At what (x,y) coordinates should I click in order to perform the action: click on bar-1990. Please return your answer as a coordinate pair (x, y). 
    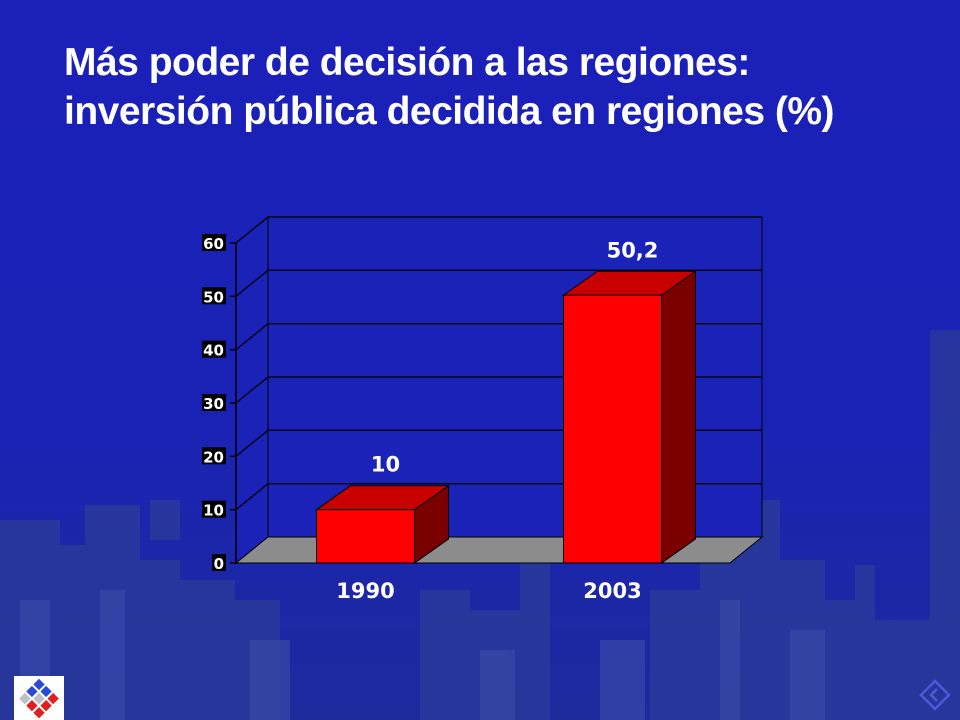
    Looking at the image, I should click on (382, 524).